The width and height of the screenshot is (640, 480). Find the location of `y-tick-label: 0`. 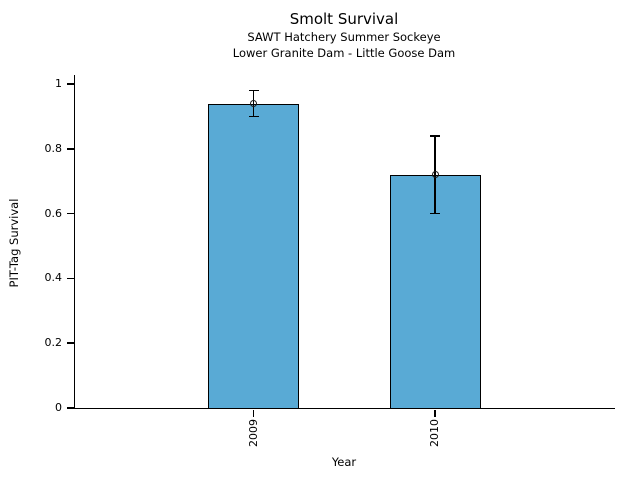

y-tick-label: 0 is located at coordinates (58, 407).